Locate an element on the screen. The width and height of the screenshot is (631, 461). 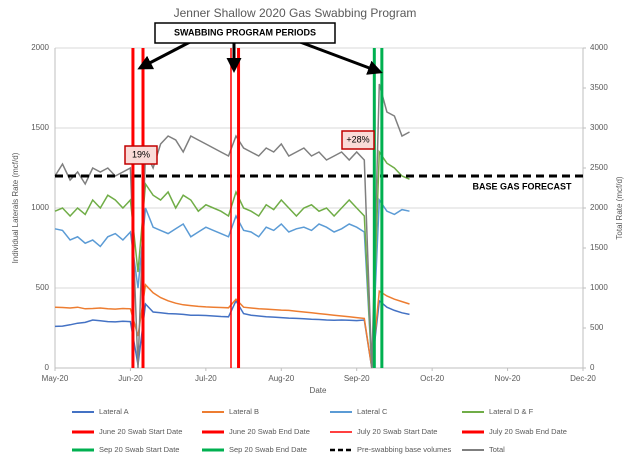
legend-label: Lateral D & F is located at coordinates (511, 411).